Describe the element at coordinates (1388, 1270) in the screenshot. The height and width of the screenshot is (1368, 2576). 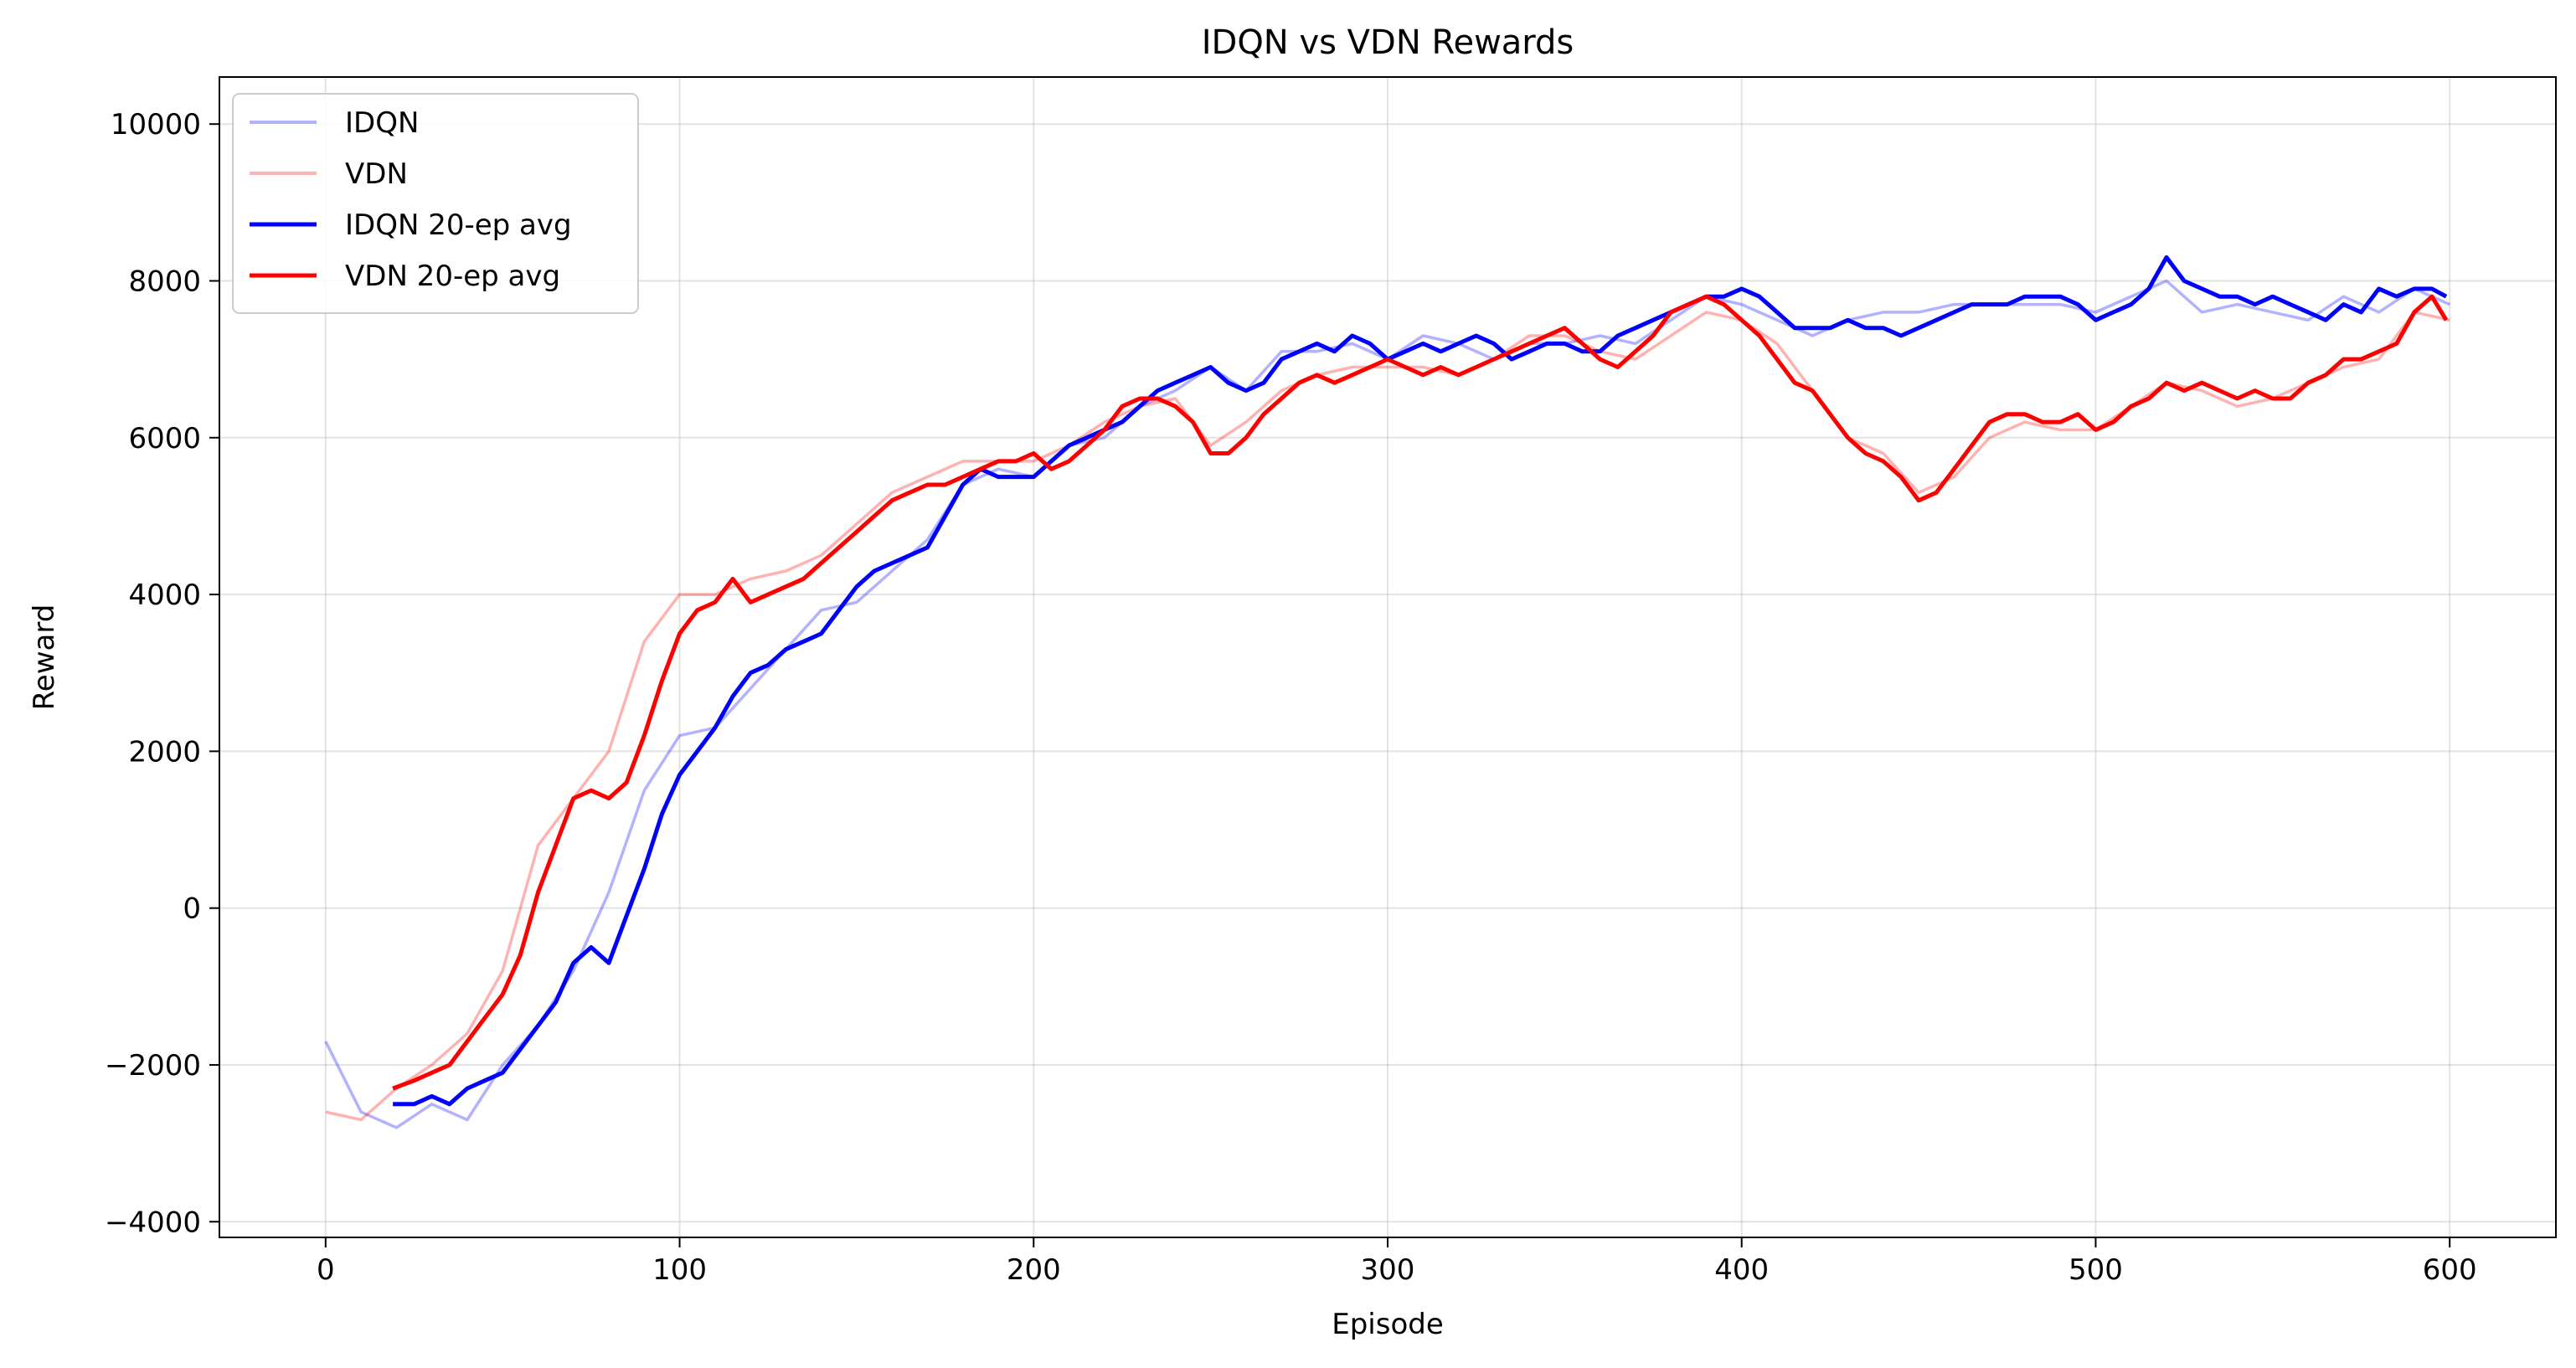
I see `x-tick-label: 300` at that location.